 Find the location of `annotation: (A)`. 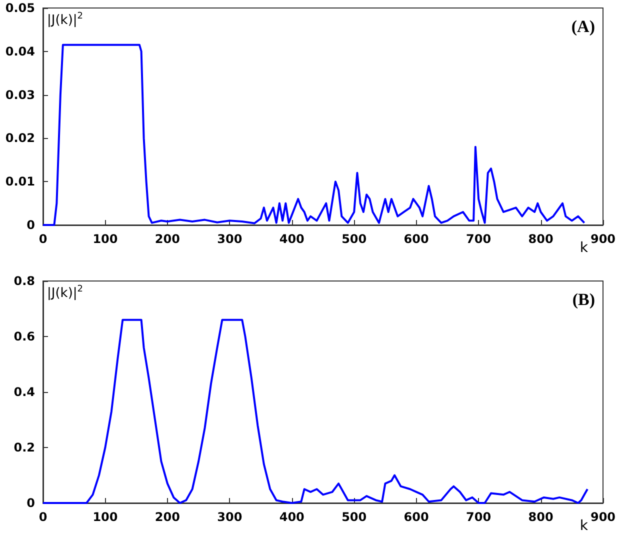

annotation: (A) is located at coordinates (583, 26).